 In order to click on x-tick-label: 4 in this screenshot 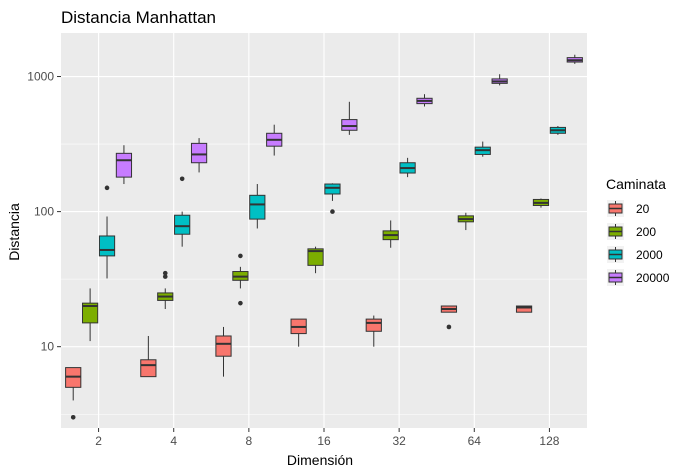, I will do `click(173, 441)`.